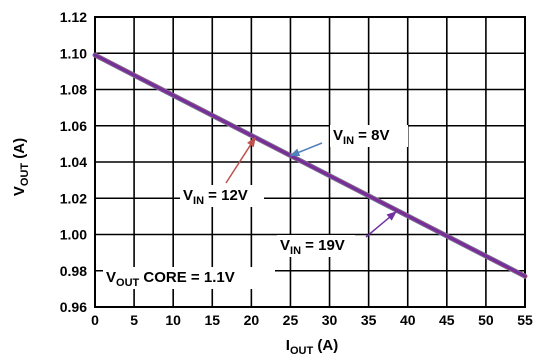 The height and width of the screenshot is (358, 545). What do you see at coordinates (291, 320) in the screenshot?
I see `x-tick-label: 25` at bounding box center [291, 320].